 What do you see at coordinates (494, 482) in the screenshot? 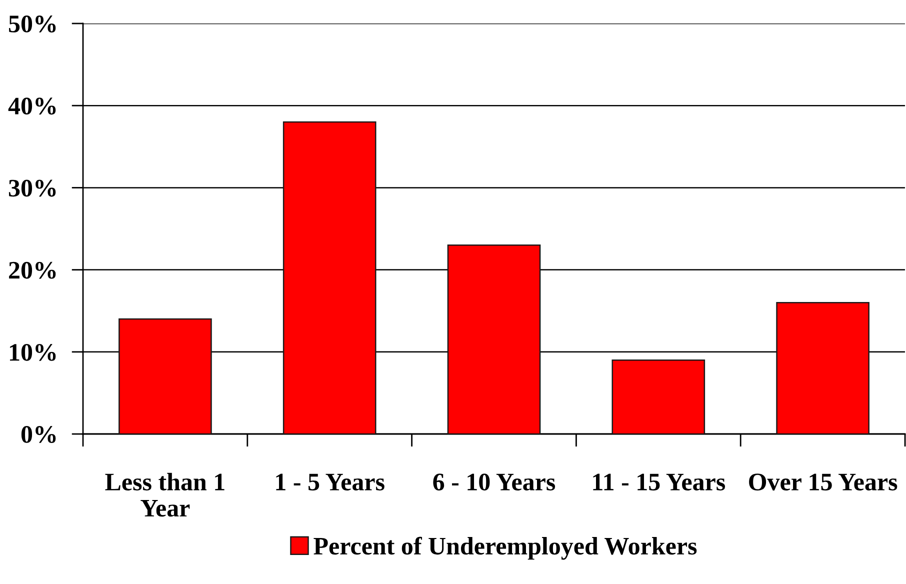
I see `x-tick-label: 6 - 10 Years` at bounding box center [494, 482].